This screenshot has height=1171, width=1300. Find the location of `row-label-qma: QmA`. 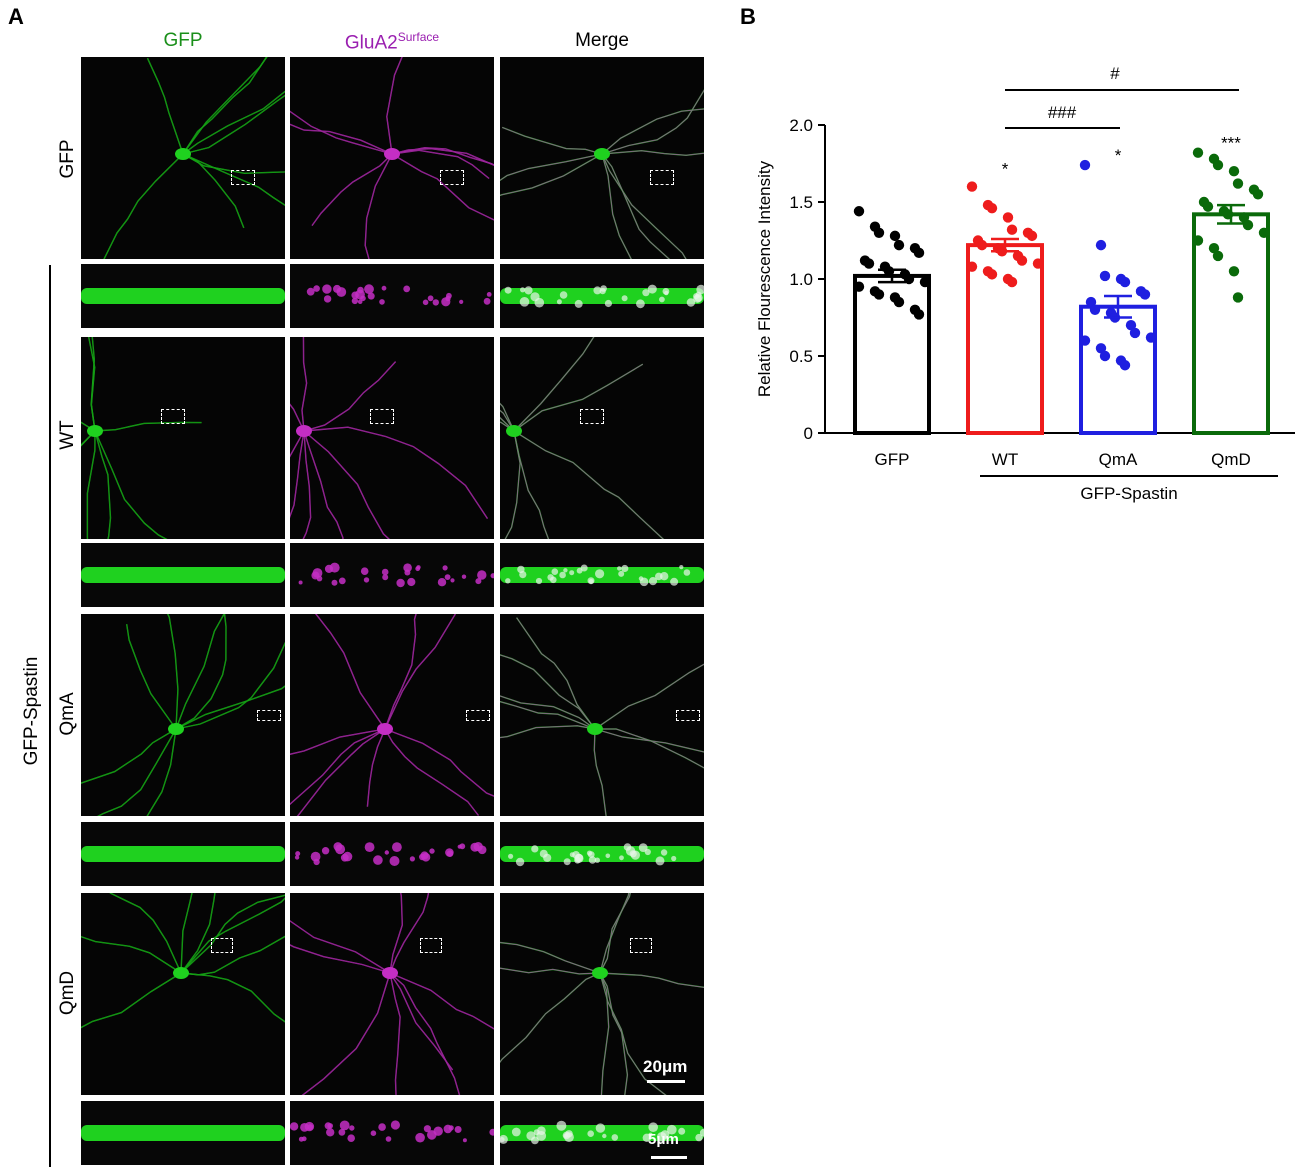

row-label-qma: QmA is located at coordinates (67, 714).